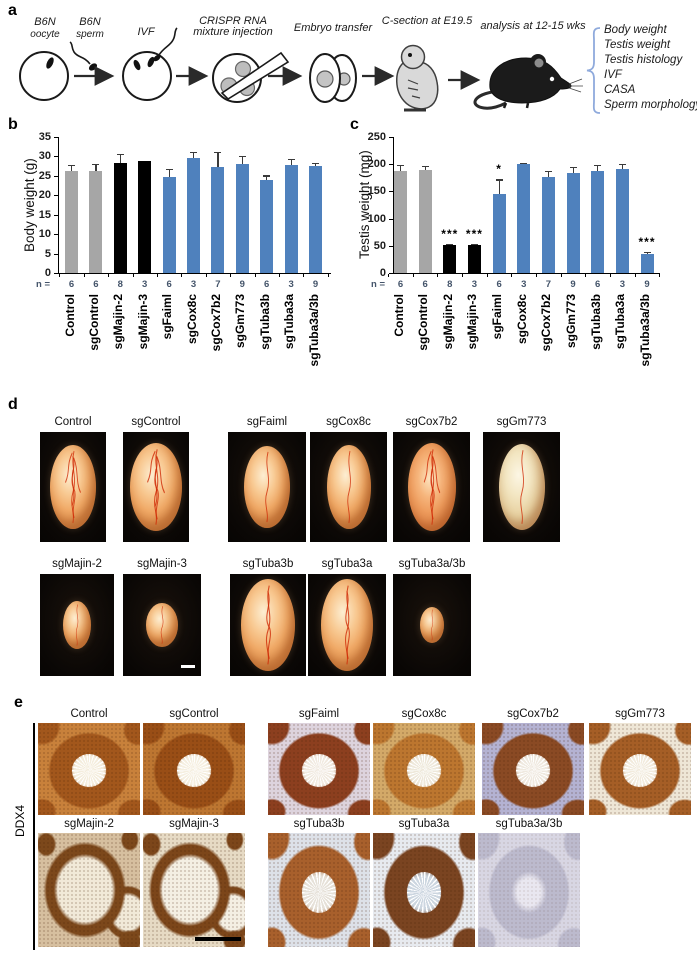  Describe the element at coordinates (319, 824) in the screenshot. I see `histology-label: sgTuba3b` at that location.